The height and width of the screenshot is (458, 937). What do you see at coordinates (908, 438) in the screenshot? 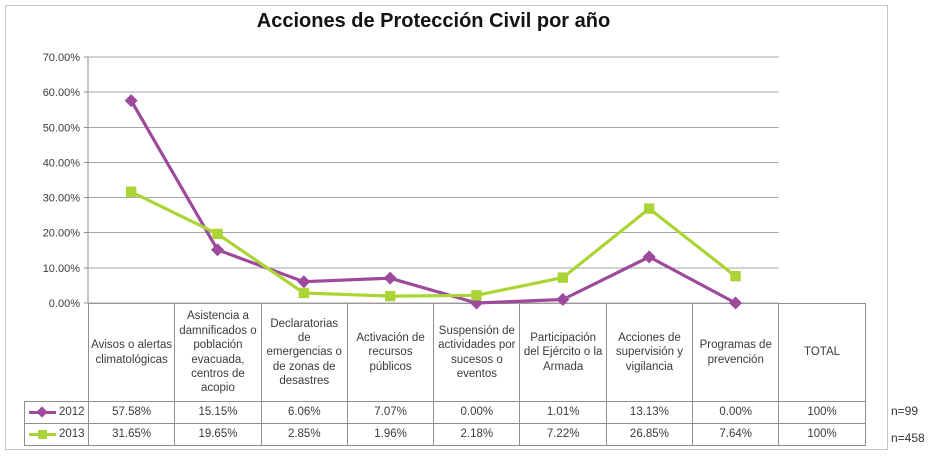
I see `n-count-2013: n=458` at bounding box center [908, 438].